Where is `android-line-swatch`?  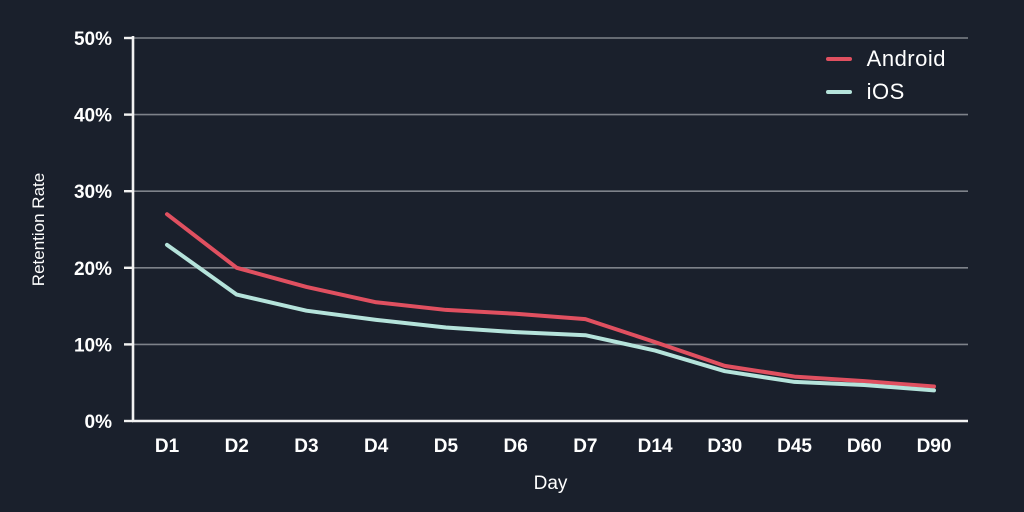 android-line-swatch is located at coordinates (838, 59).